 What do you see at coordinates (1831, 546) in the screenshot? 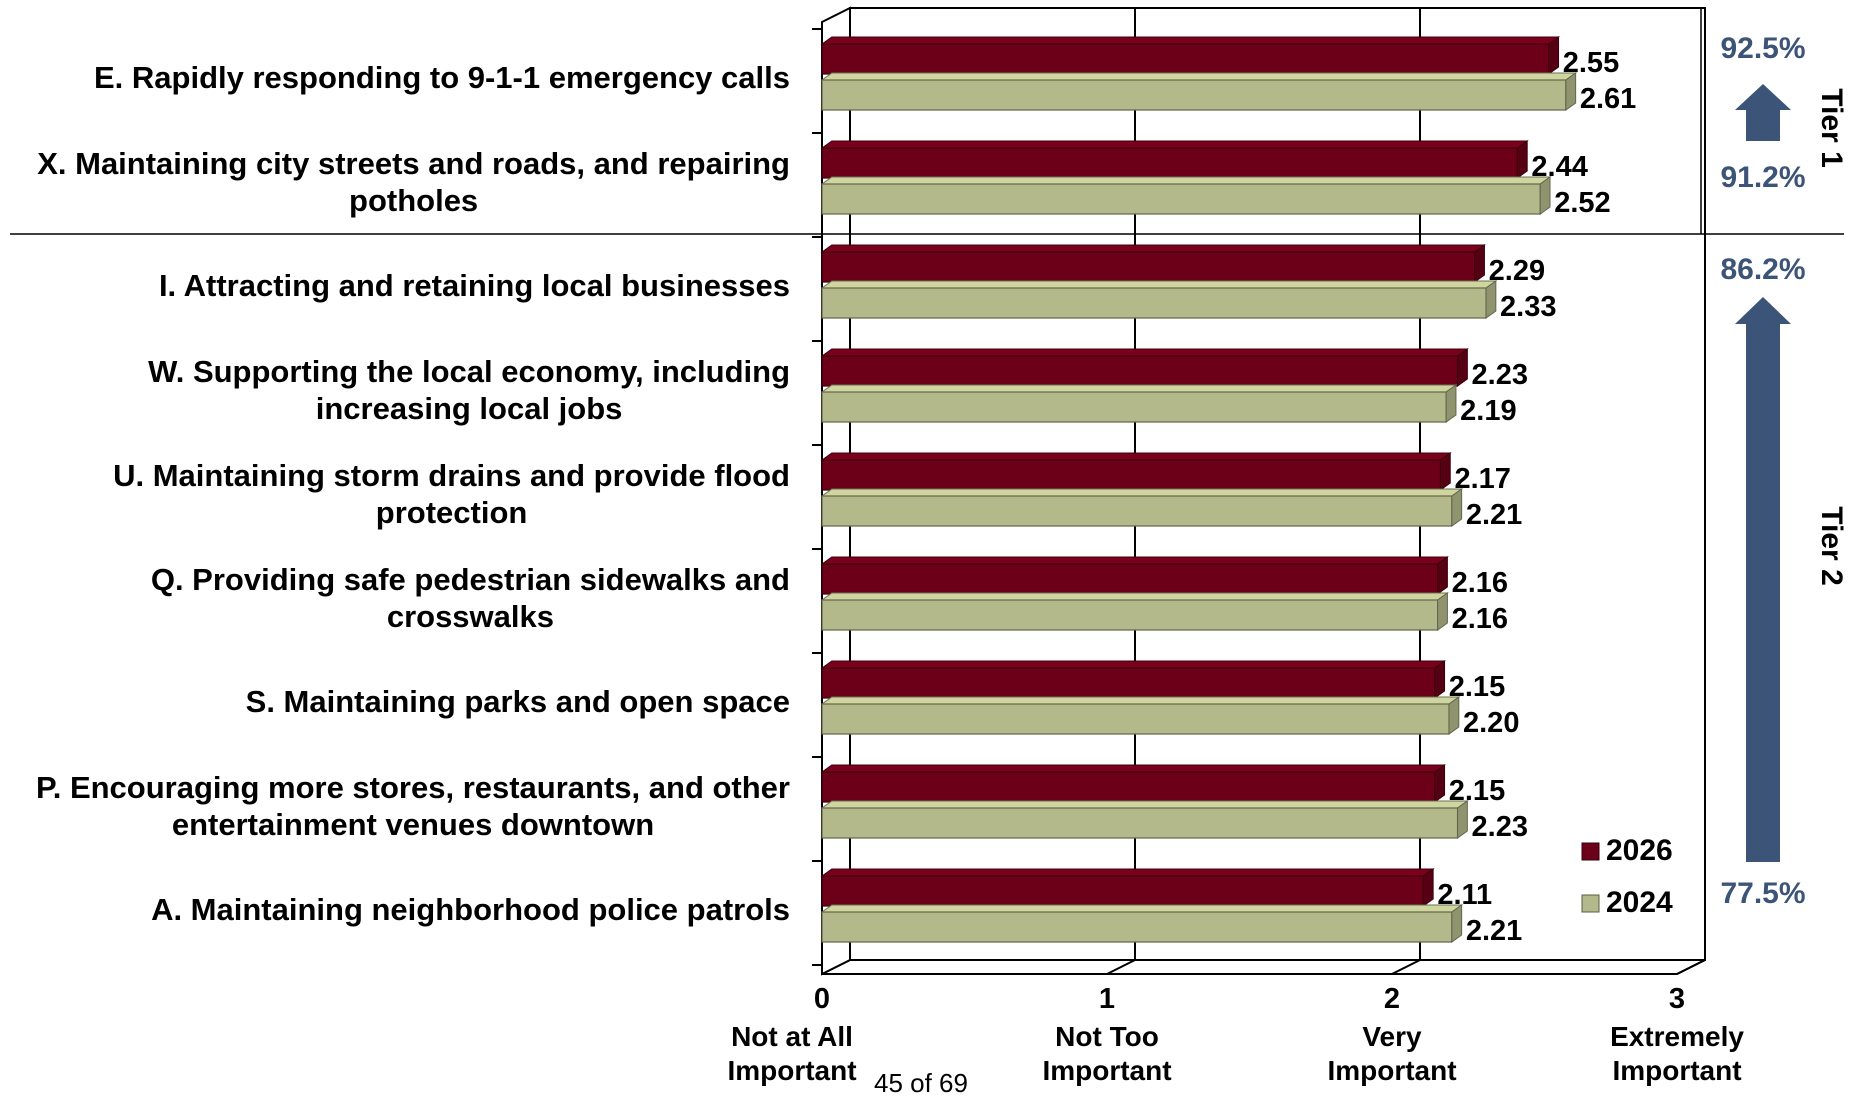
I see `tier2-label: Tier 2` at bounding box center [1831, 546].